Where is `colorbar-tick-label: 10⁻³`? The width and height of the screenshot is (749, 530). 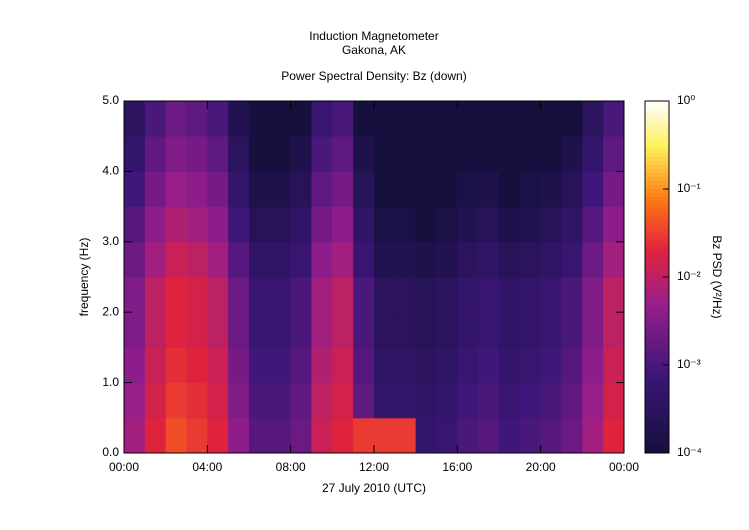
colorbar-tick-label: 10⁻³ is located at coordinates (689, 364).